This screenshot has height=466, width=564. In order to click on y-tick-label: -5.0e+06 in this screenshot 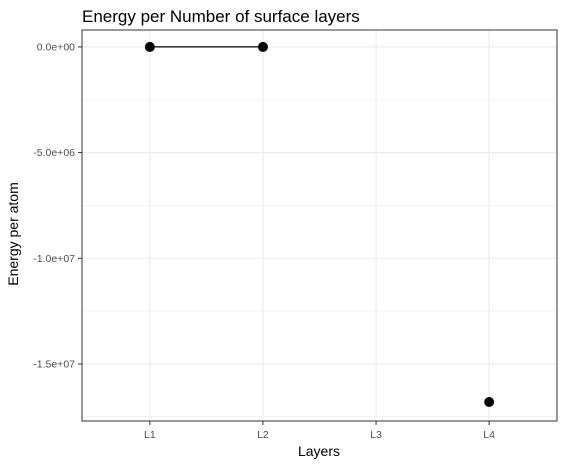, I will do `click(54, 153)`.